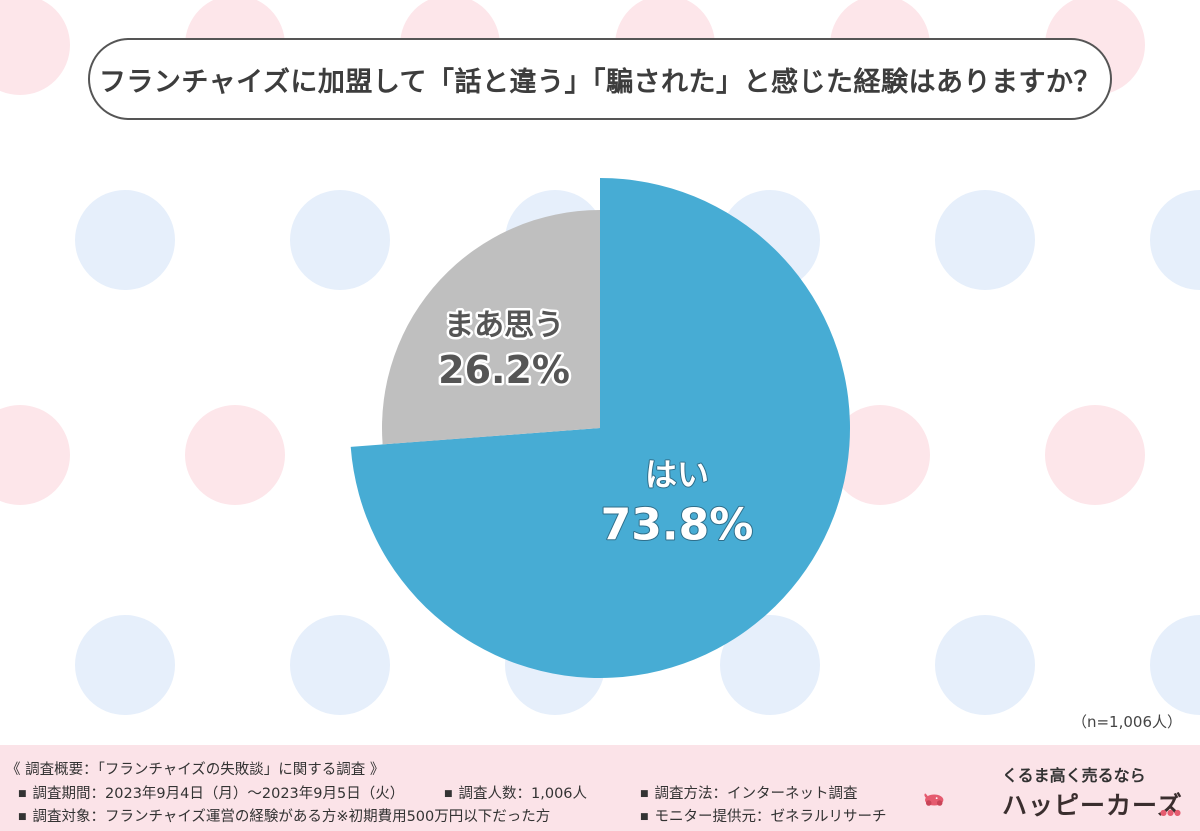  I want to click on survey-monitor-provider: モニター提供元：ゼネラルリサーチ, so click(763, 815).